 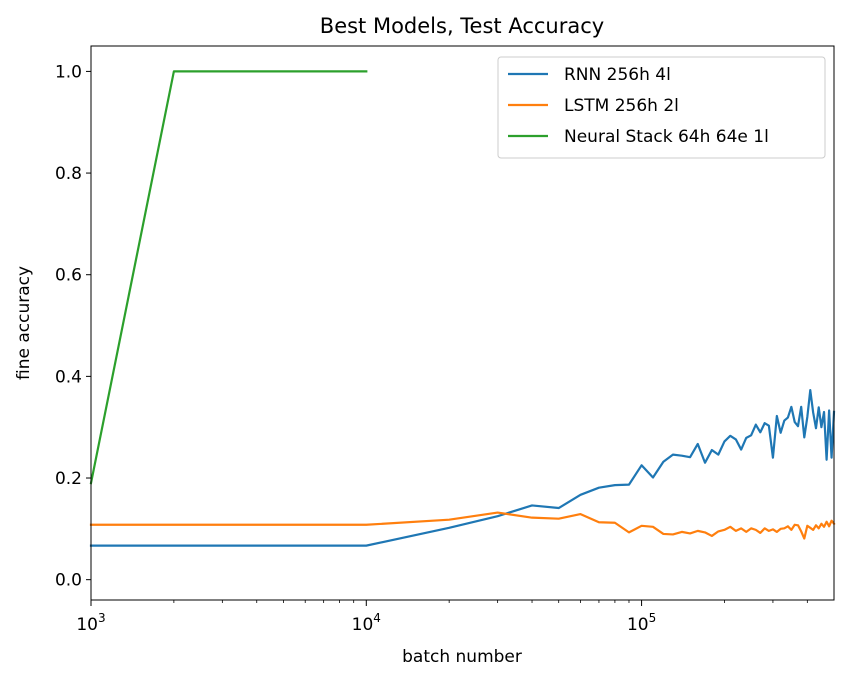 I want to click on legend-label-0: RNN 256h 4l, so click(x=617, y=75).